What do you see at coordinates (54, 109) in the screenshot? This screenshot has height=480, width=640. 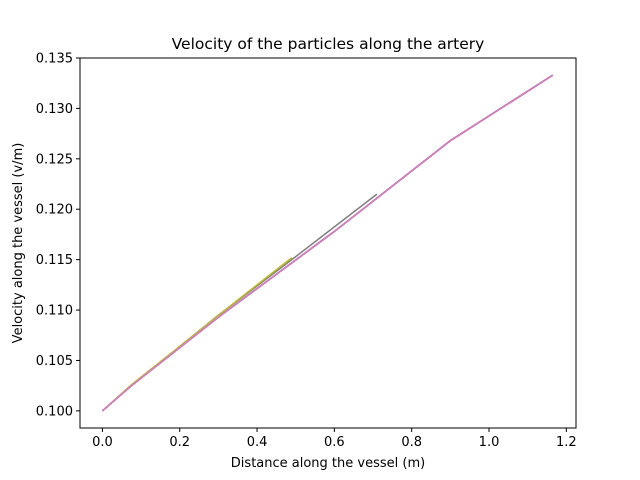 I see `y-tick-label: 0.130` at bounding box center [54, 109].